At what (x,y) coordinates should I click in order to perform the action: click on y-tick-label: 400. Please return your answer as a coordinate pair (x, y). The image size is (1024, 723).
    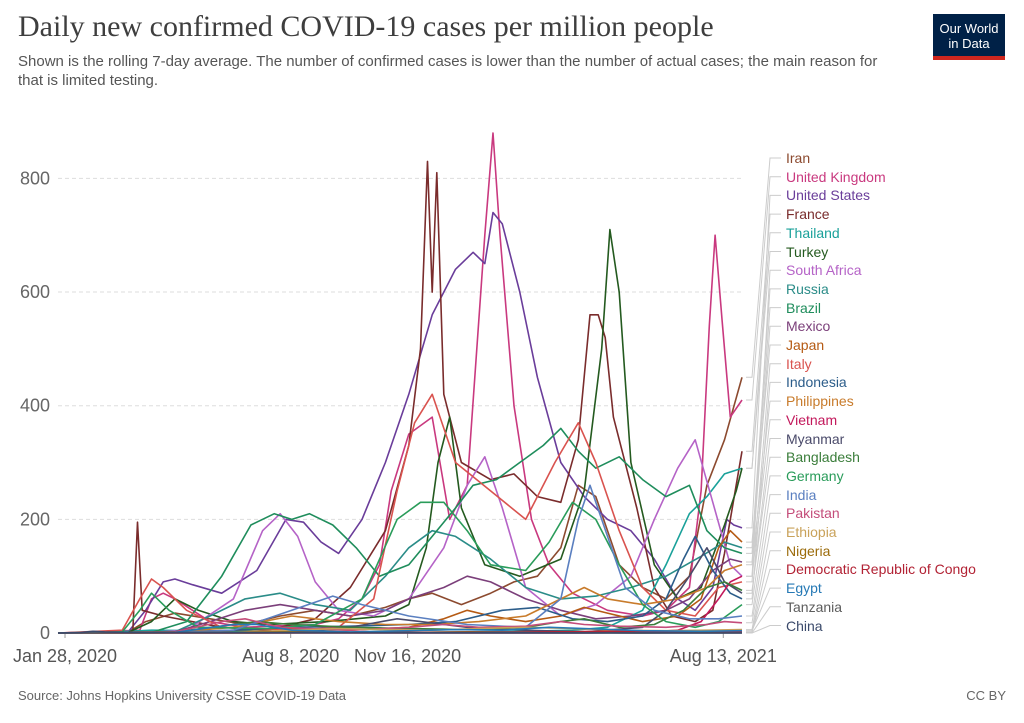
    Looking at the image, I should click on (35, 406).